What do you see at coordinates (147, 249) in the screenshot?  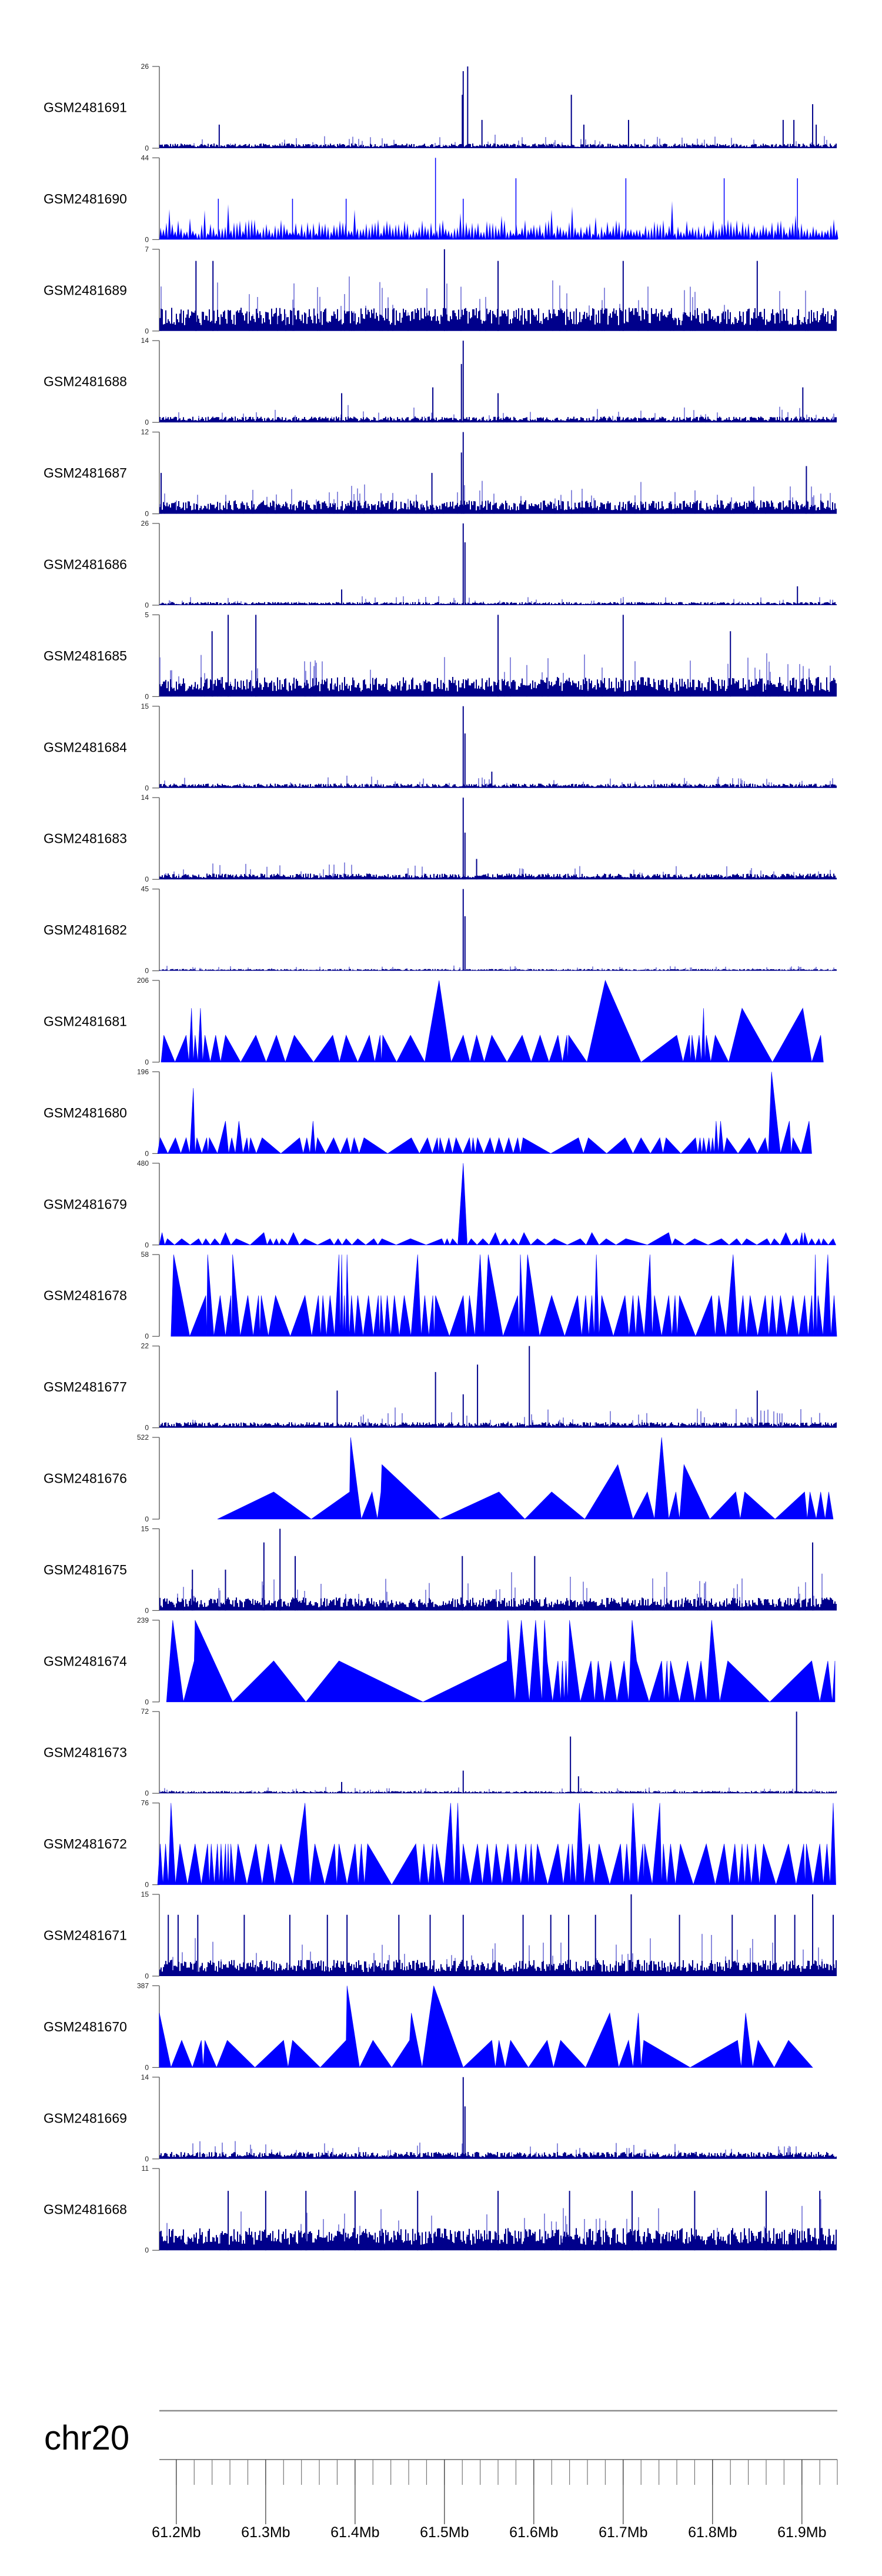 I see `y-tick-label-max: 7` at bounding box center [147, 249].